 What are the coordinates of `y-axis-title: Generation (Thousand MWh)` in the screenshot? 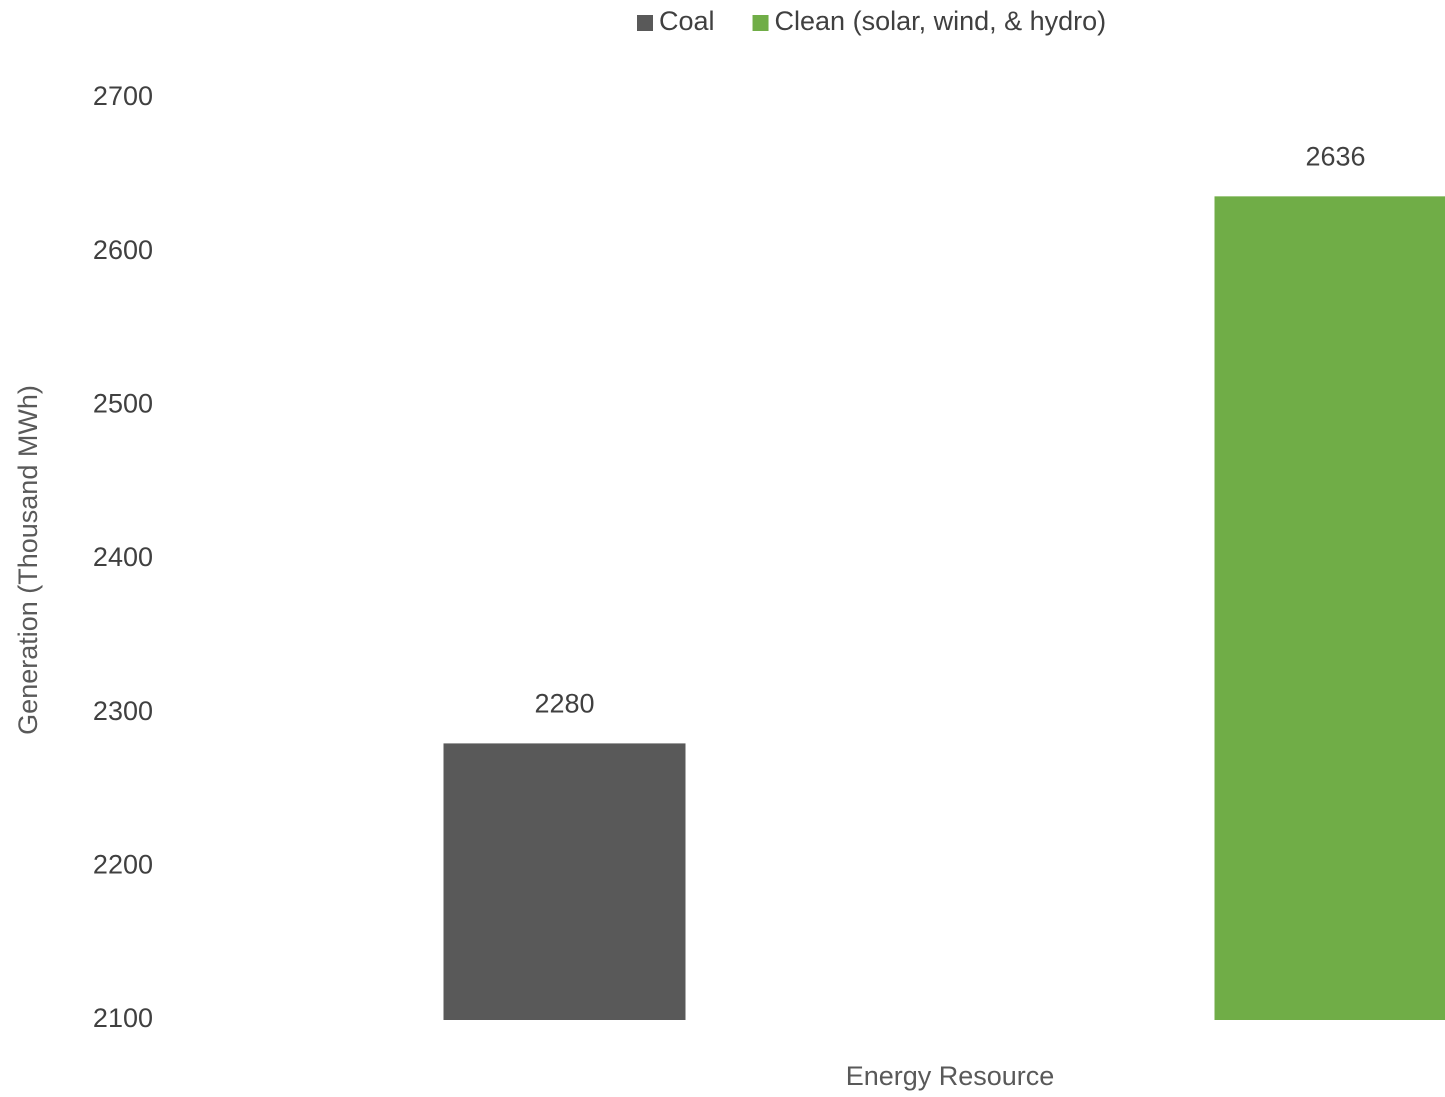 It's located at (28, 560).